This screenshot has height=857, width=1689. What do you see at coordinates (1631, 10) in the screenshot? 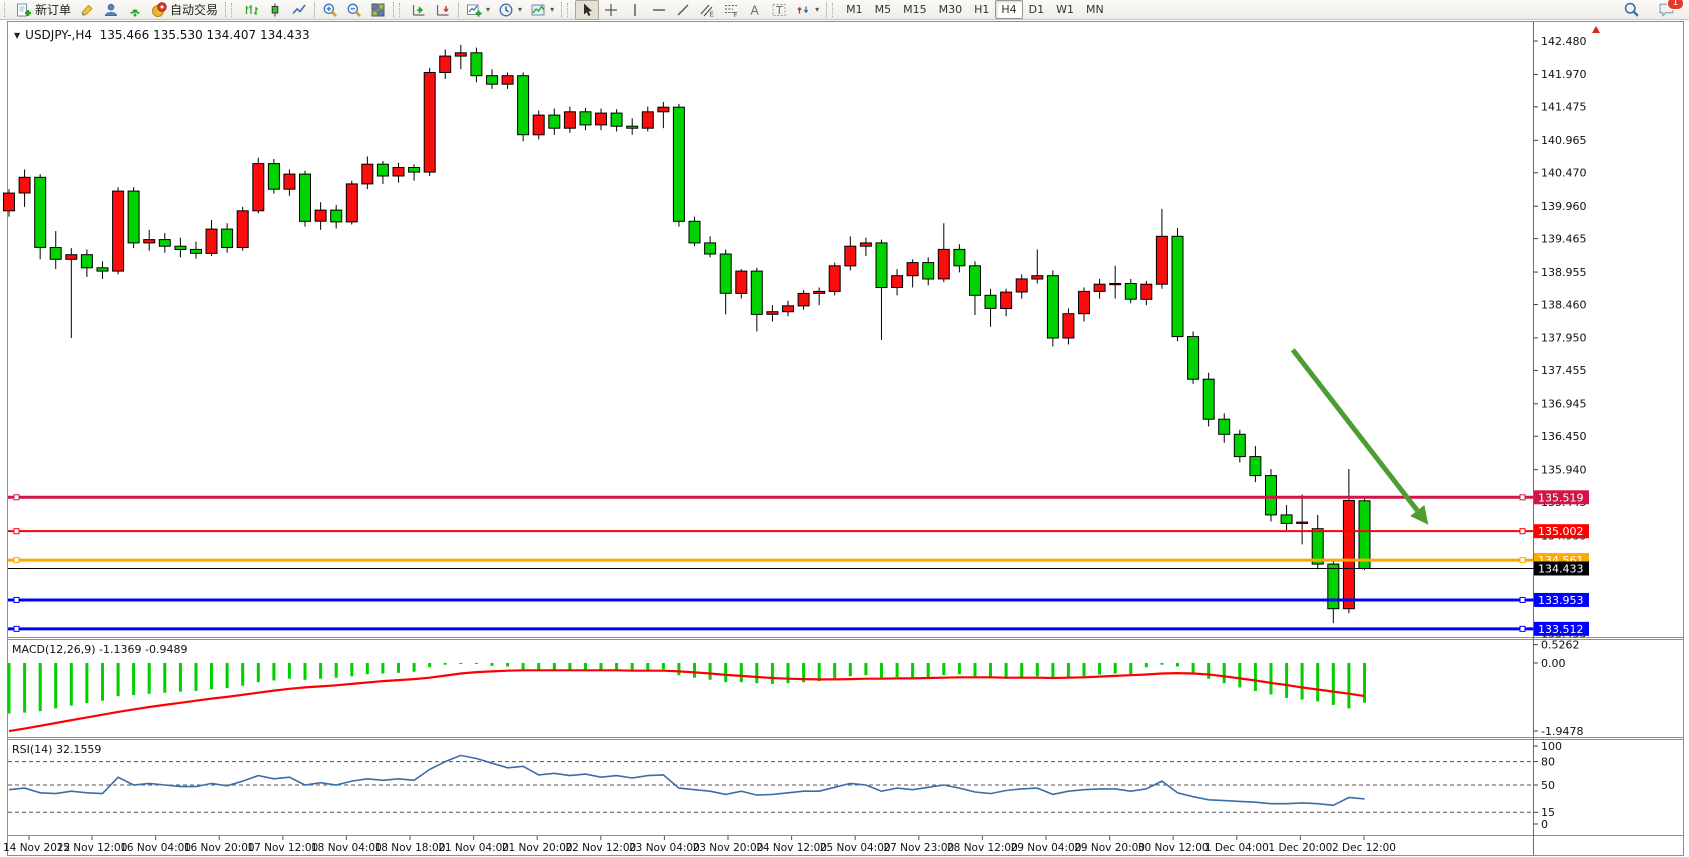
I see `search-button` at bounding box center [1631, 10].